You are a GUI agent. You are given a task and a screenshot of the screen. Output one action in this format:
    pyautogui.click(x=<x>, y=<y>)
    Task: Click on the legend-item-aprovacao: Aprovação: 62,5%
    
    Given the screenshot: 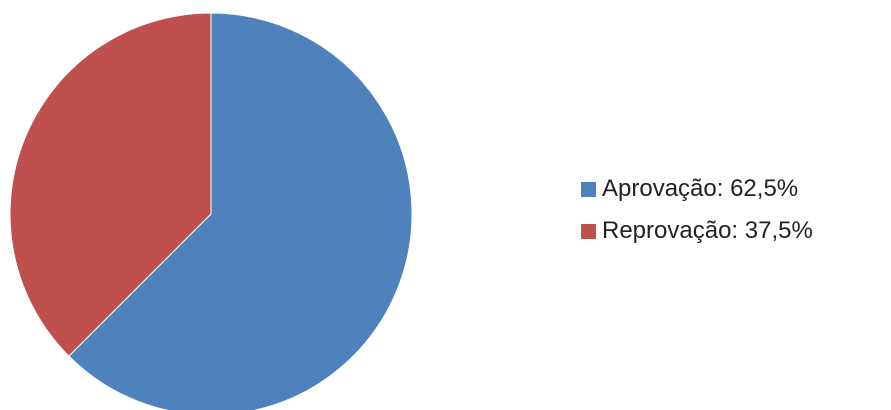 What is the action you would take?
    pyautogui.click(x=697, y=189)
    